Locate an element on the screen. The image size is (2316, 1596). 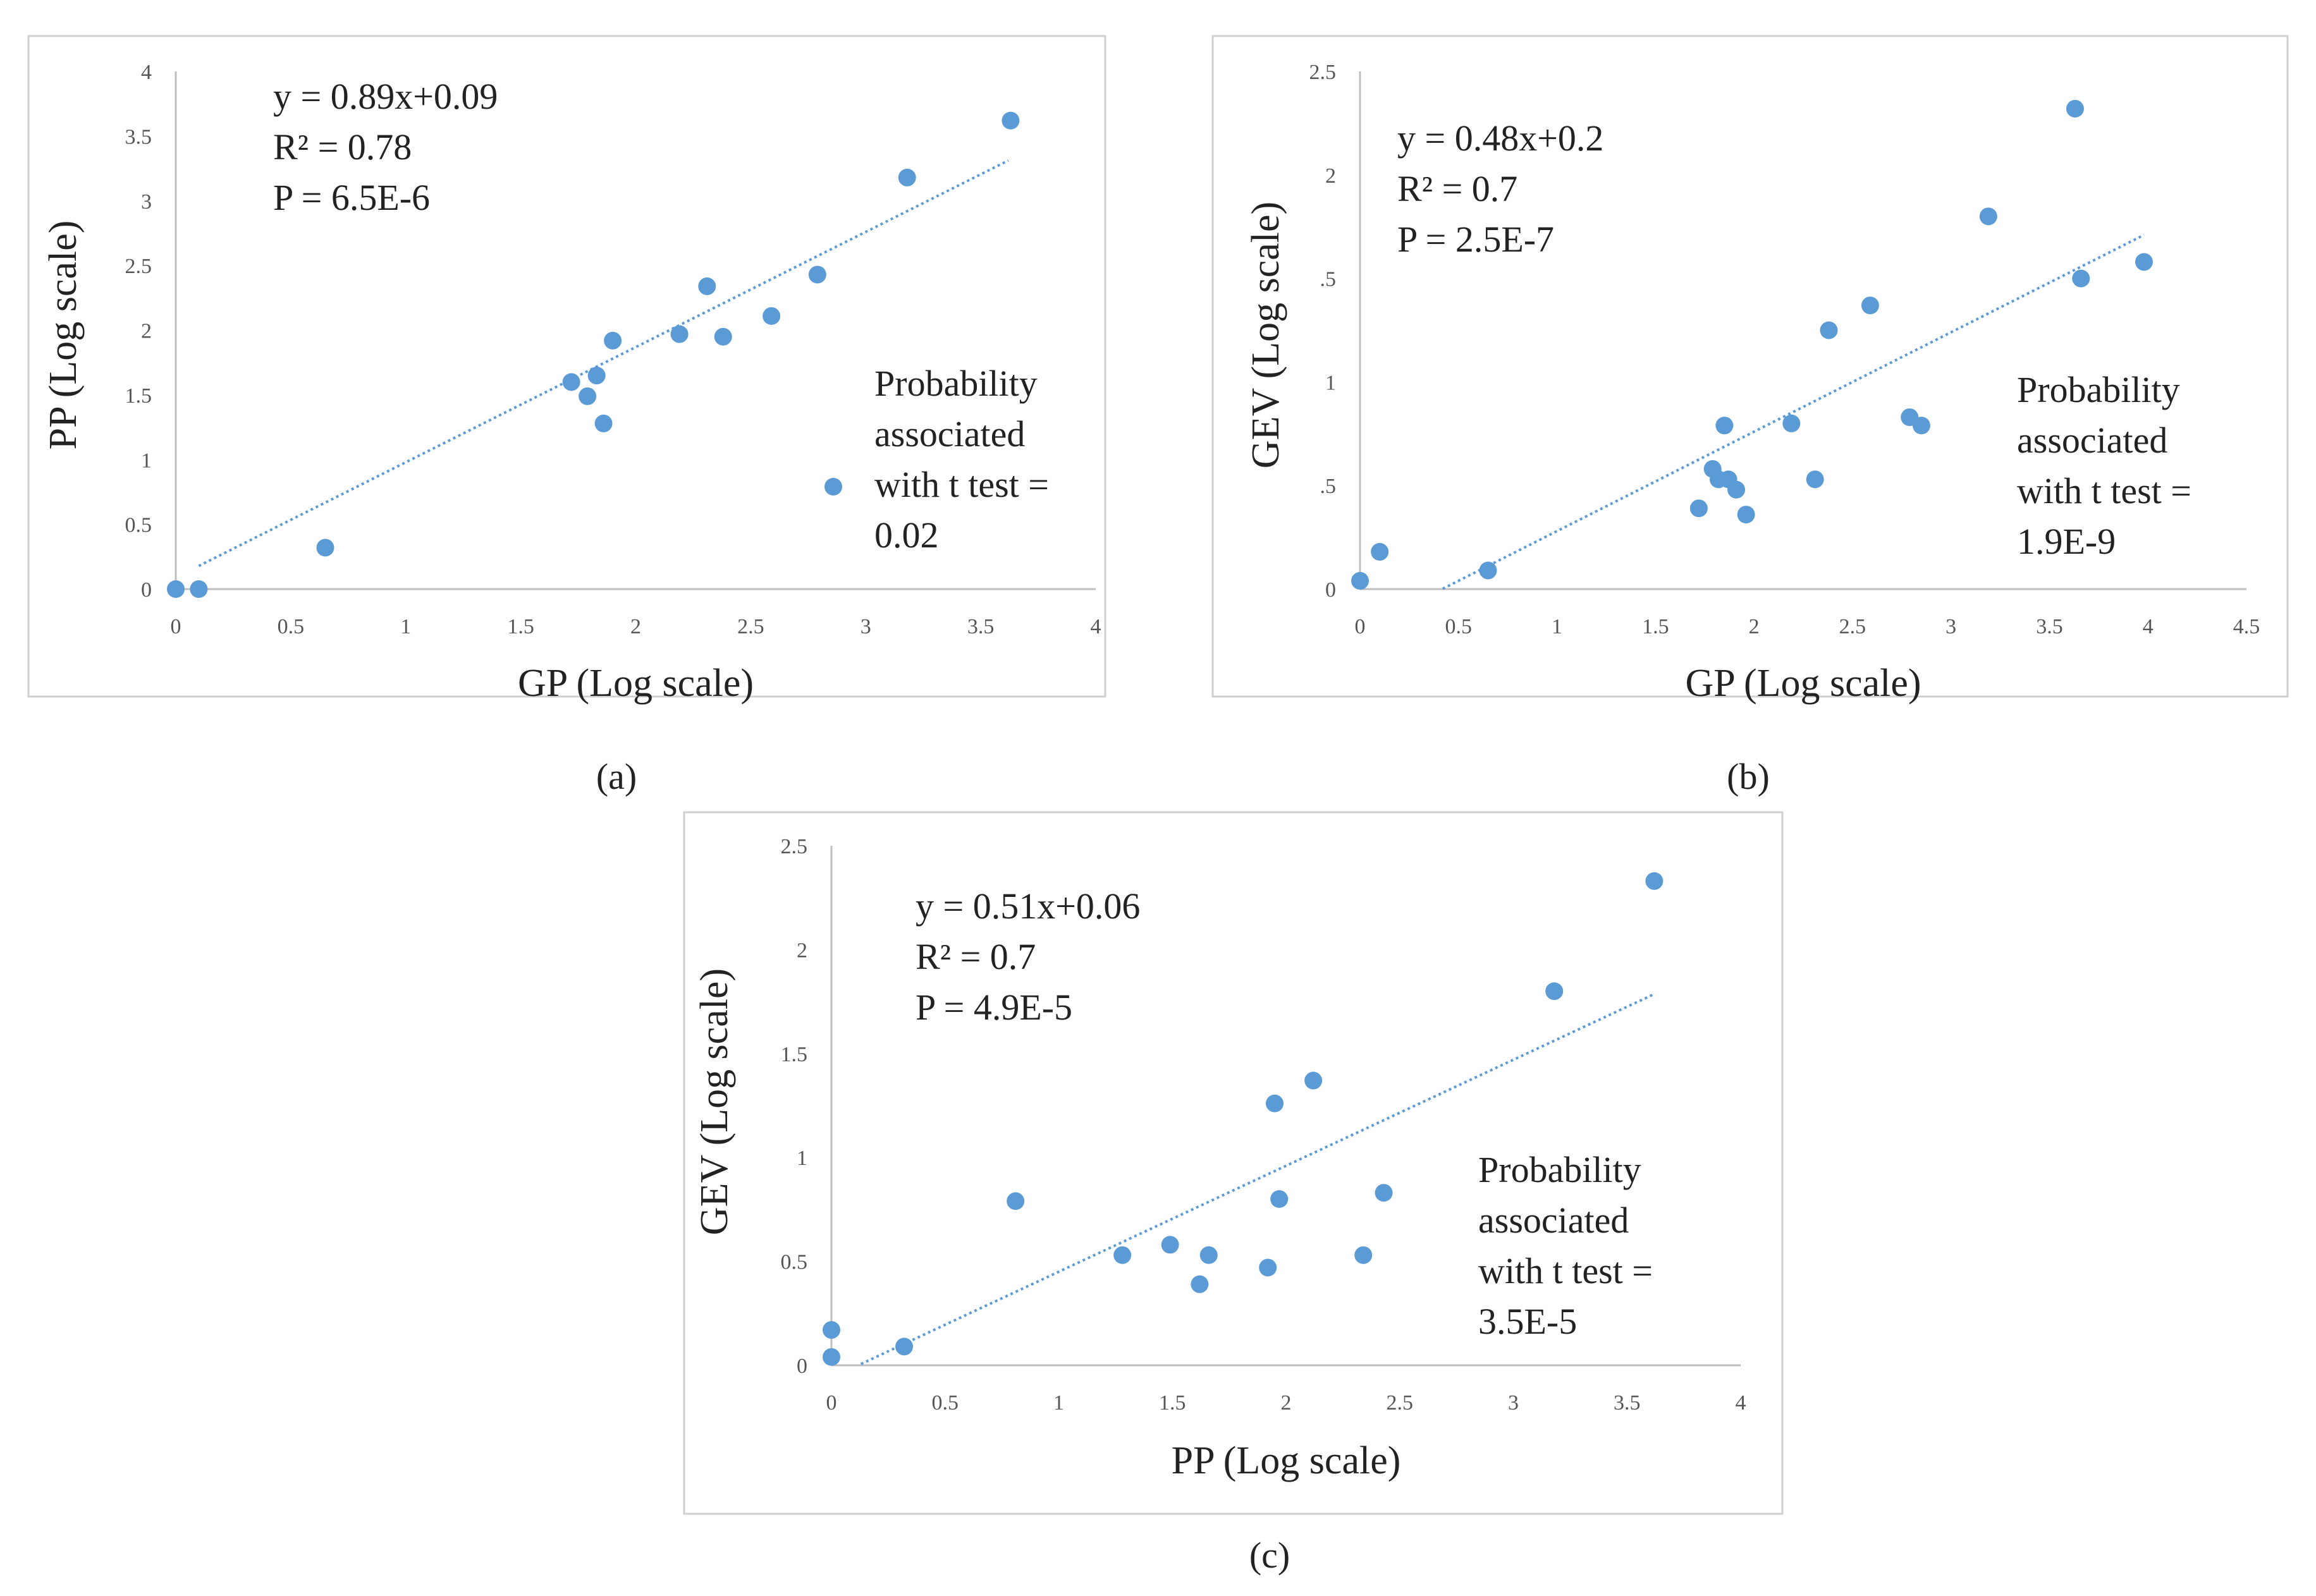
panel-a-x-tick-label: 3 is located at coordinates (866, 626).